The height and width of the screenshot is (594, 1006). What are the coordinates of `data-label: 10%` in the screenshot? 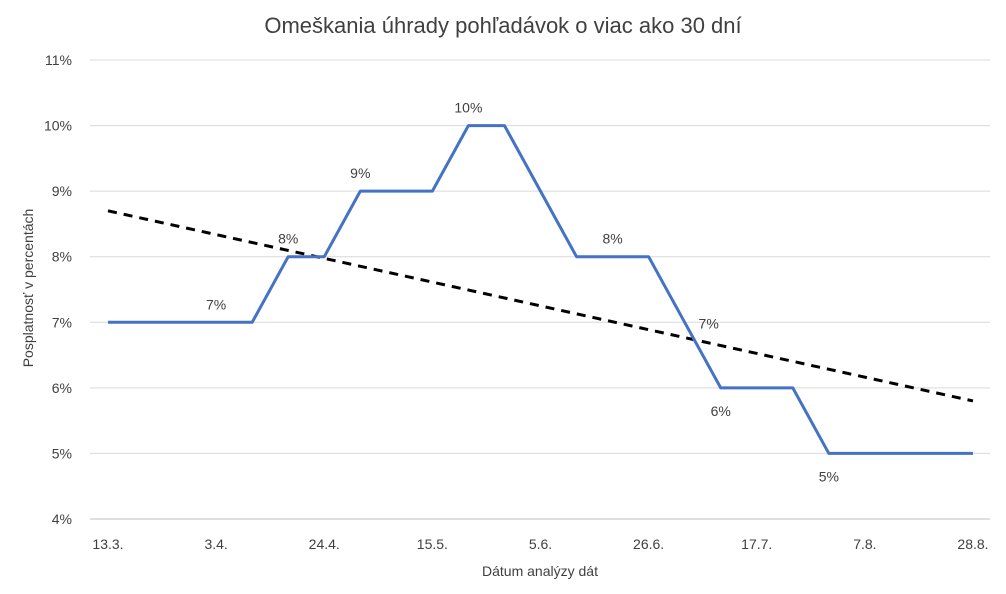 It's located at (468, 108).